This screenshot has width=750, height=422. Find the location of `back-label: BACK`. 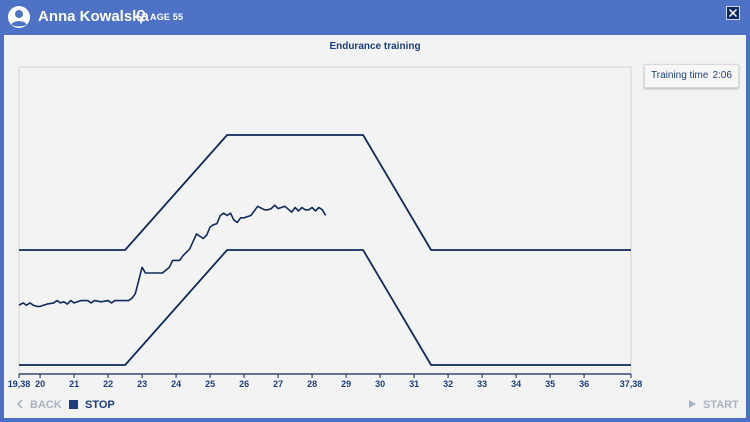

back-label: BACK is located at coordinates (46, 405).